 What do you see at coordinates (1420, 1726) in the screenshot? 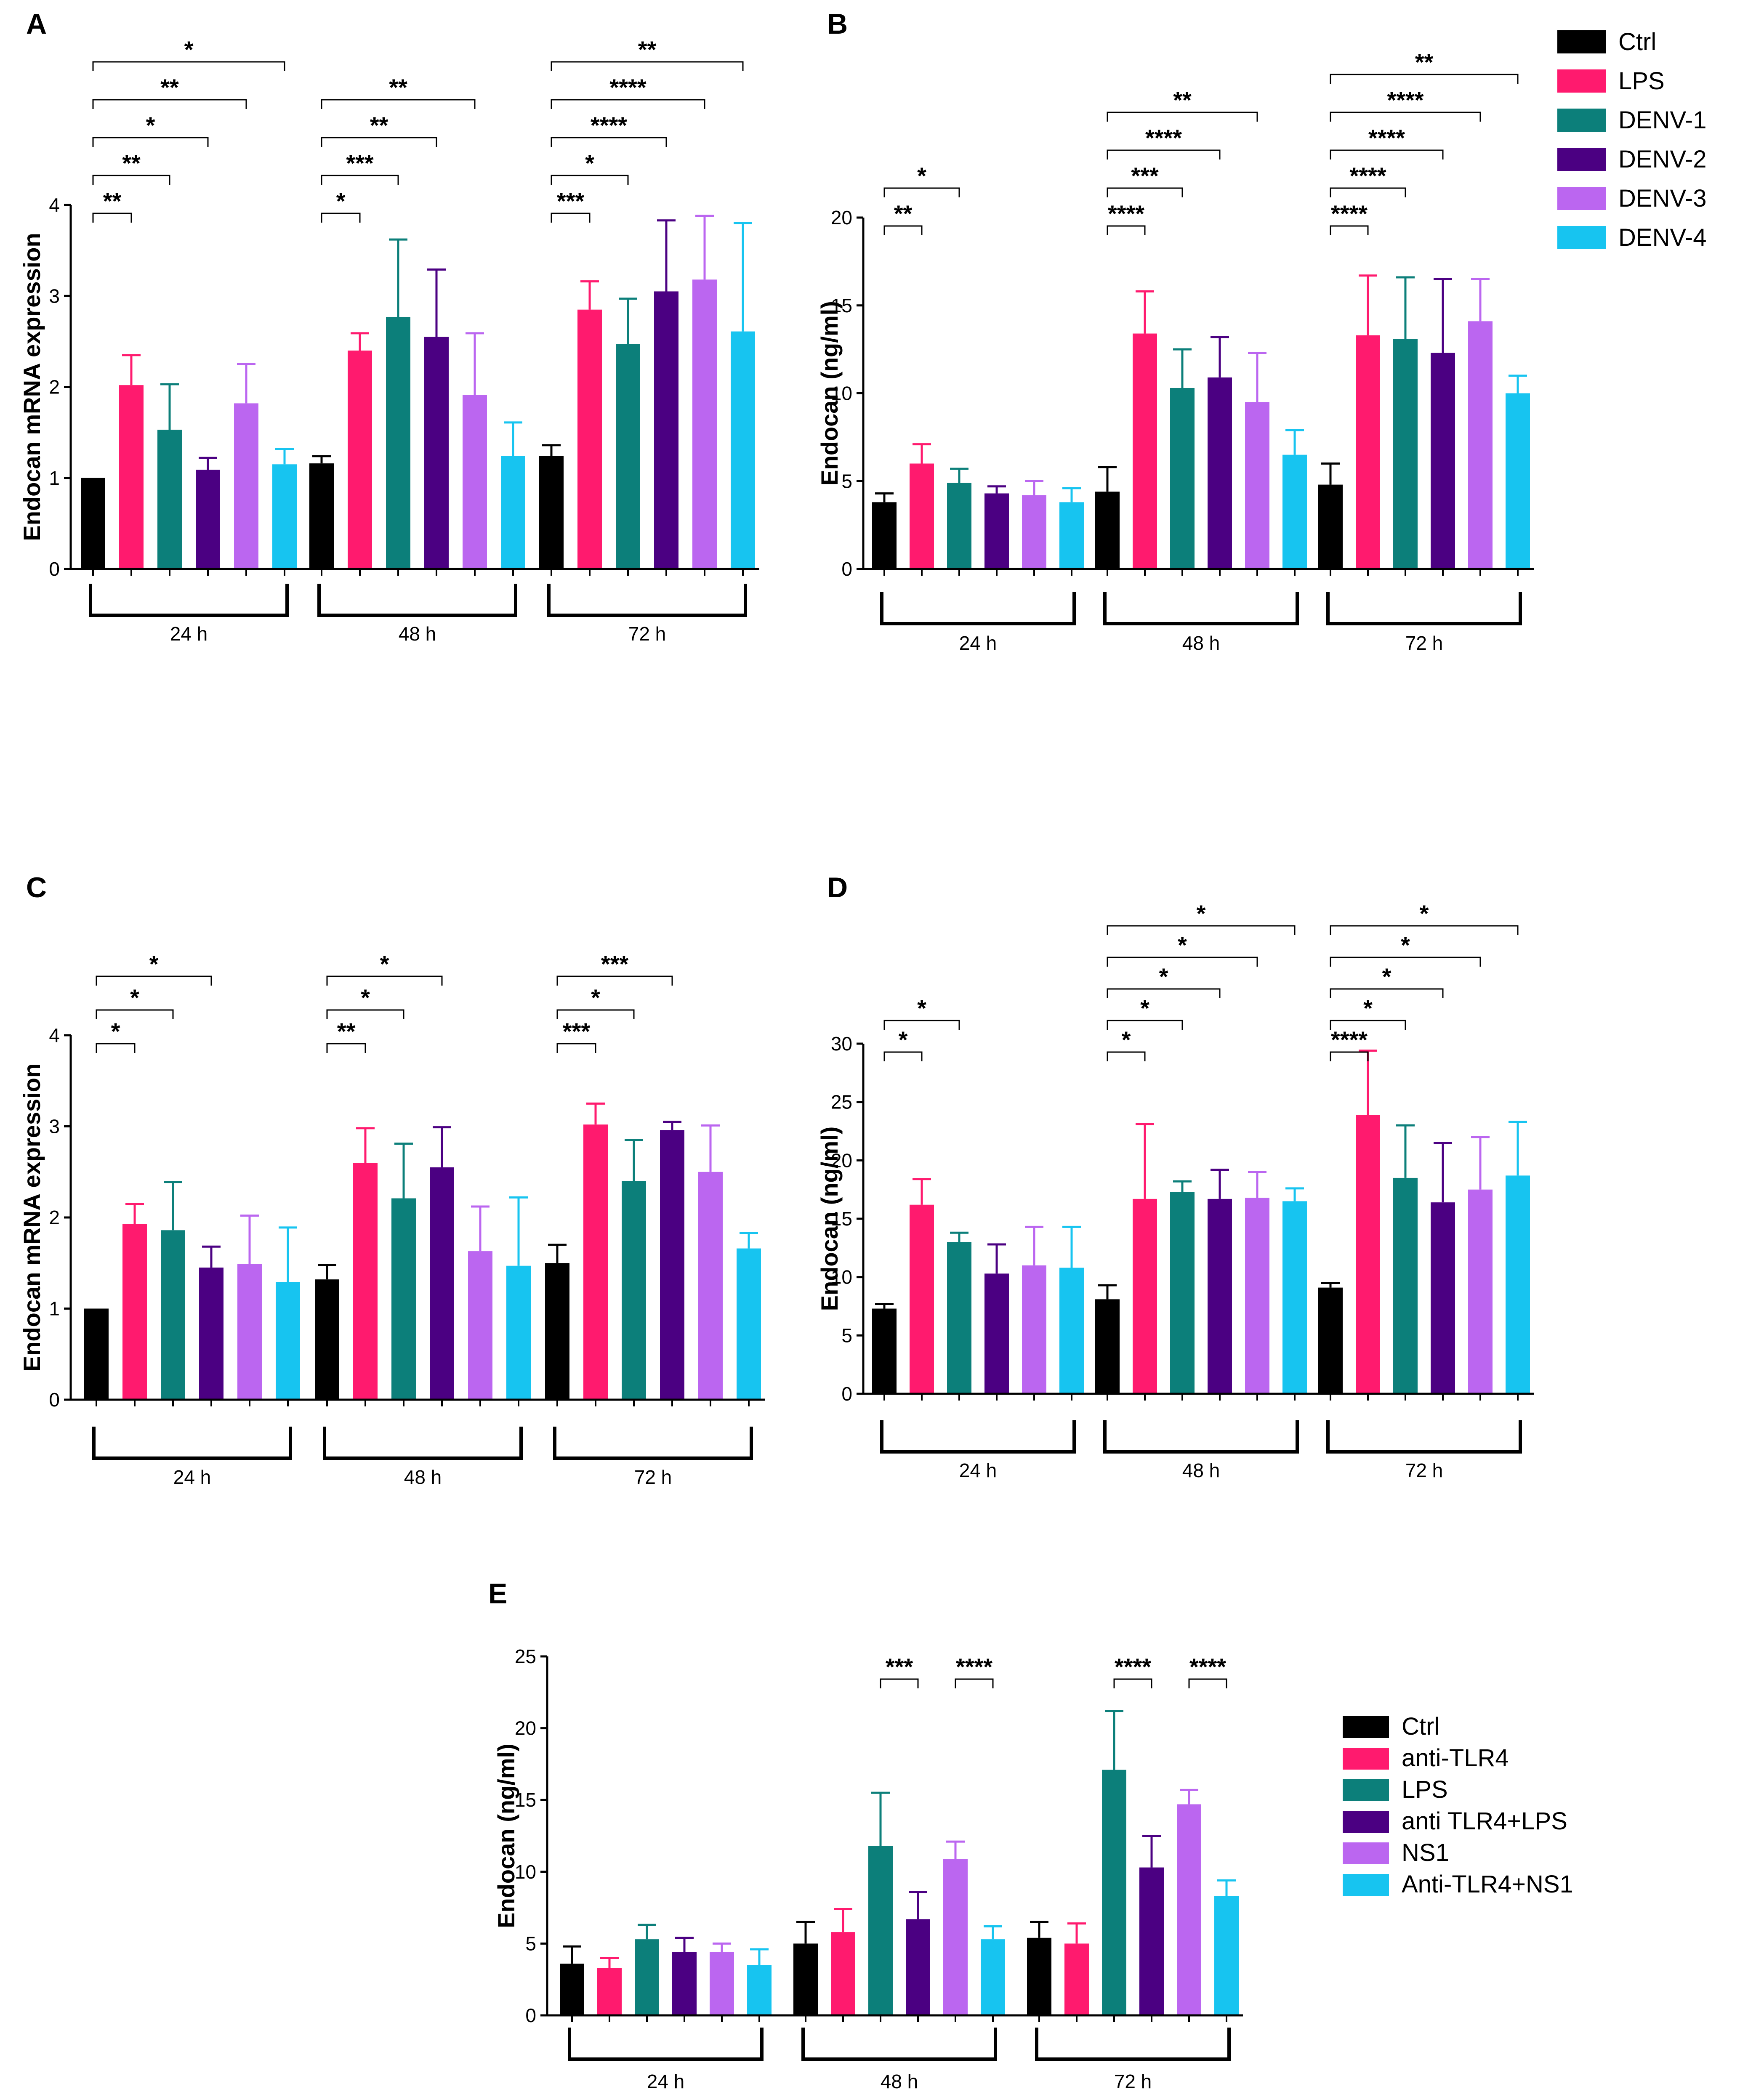
I see `legend-label: Ctrl` at bounding box center [1420, 1726].